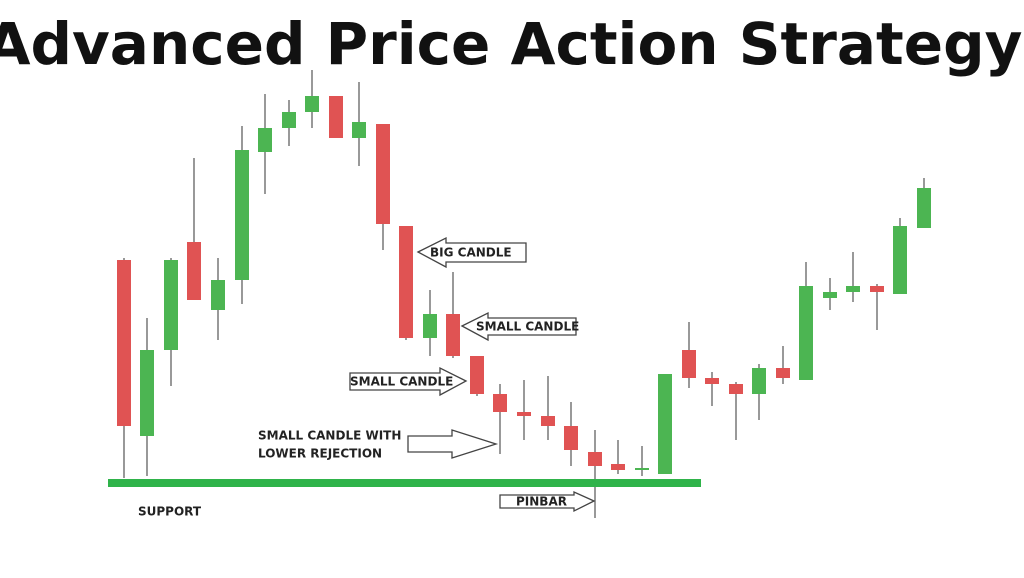  I want to click on rejection-label: SMALL CANDLE WITH, so click(329, 436).